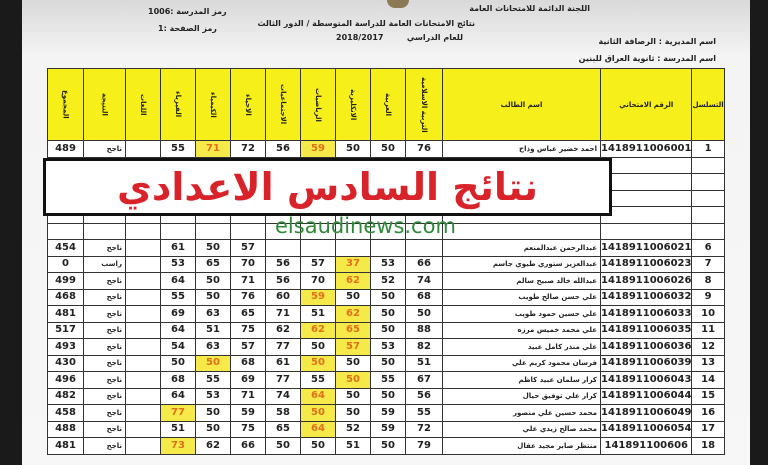 The height and width of the screenshot is (465, 768). Describe the element at coordinates (521, 446) in the screenshot. I see `student-name-cell: منتظر صابر مجيد عقال` at that location.